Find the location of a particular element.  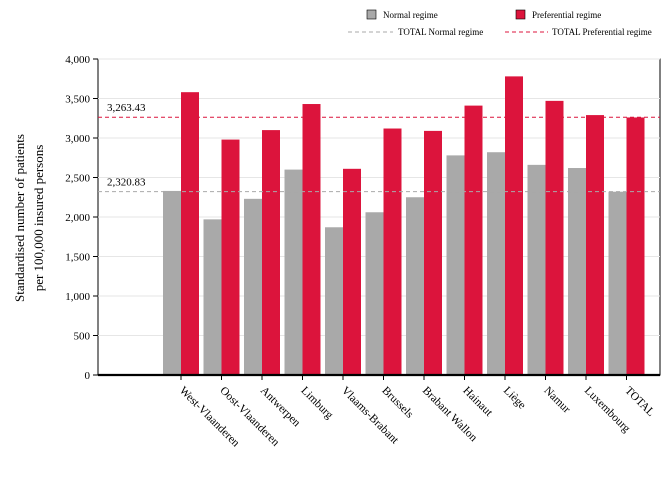

x-tick-label: Namur is located at coordinates (556, 400).